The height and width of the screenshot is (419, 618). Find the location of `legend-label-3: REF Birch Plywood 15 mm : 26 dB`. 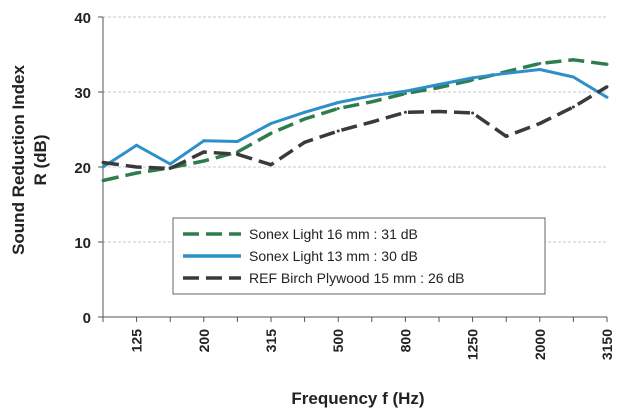

legend-label-3: REF Birch Plywood 15 mm : 26 dB is located at coordinates (357, 278).